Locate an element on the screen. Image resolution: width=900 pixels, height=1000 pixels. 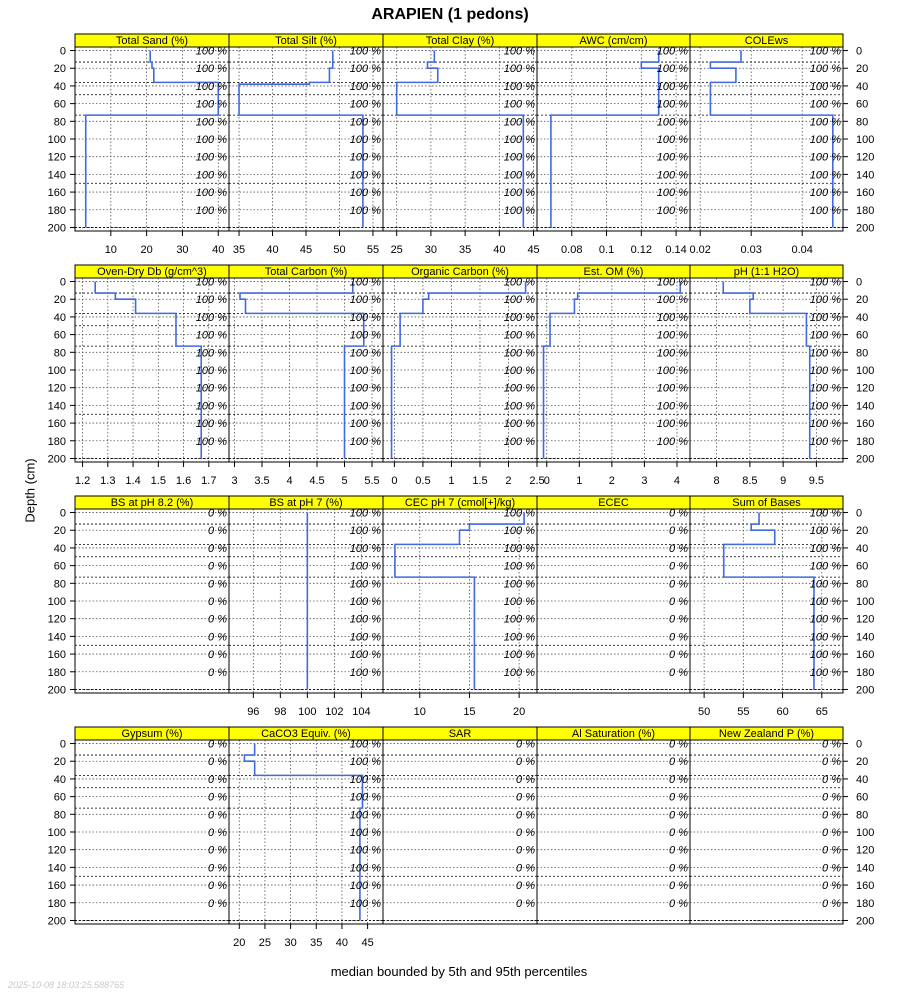
x-tick-label: 0.14 is located at coordinates (675, 250).